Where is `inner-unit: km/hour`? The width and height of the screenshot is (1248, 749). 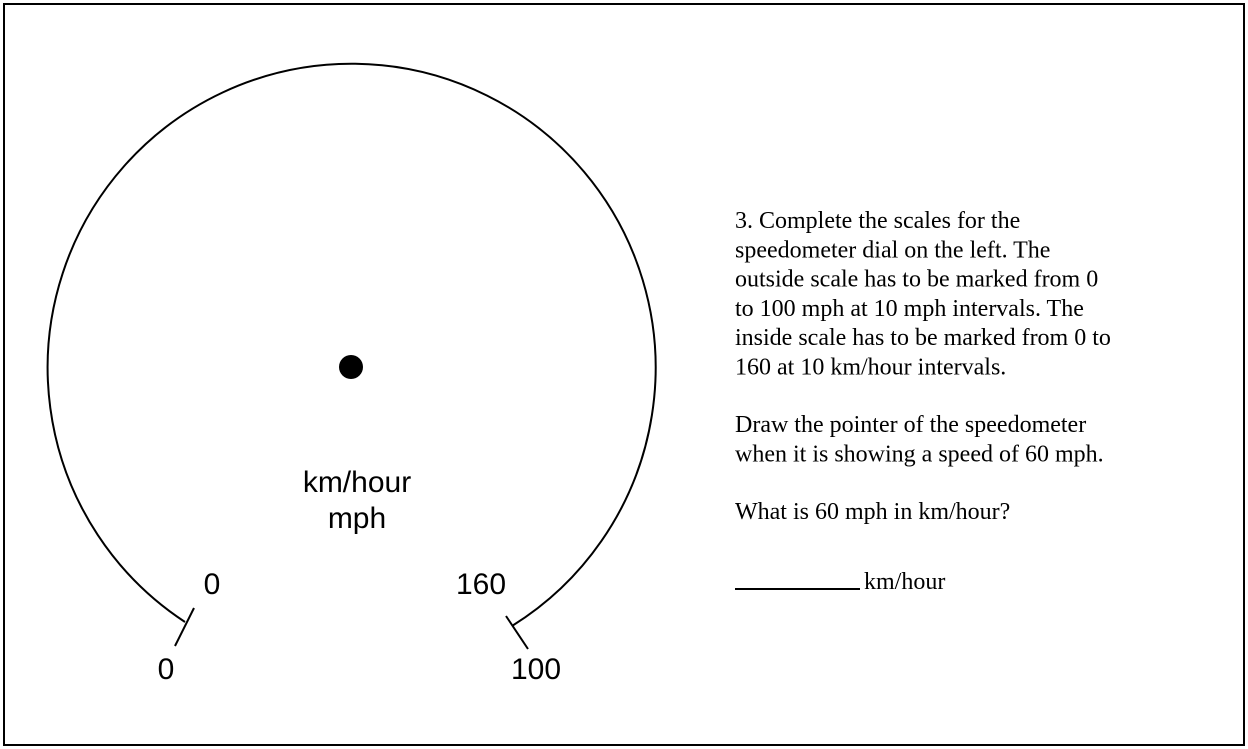
inner-unit: km/hour is located at coordinates (357, 482).